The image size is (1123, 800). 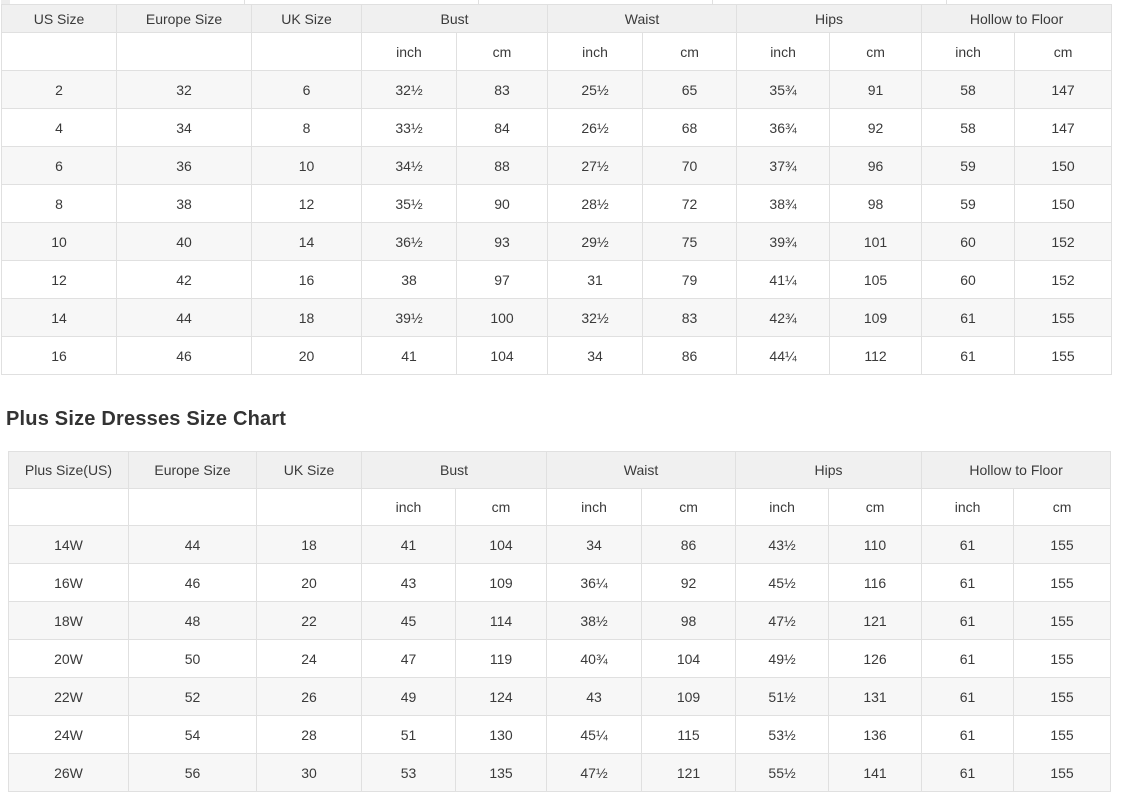 I want to click on table-cell: 49, so click(x=408, y=696).